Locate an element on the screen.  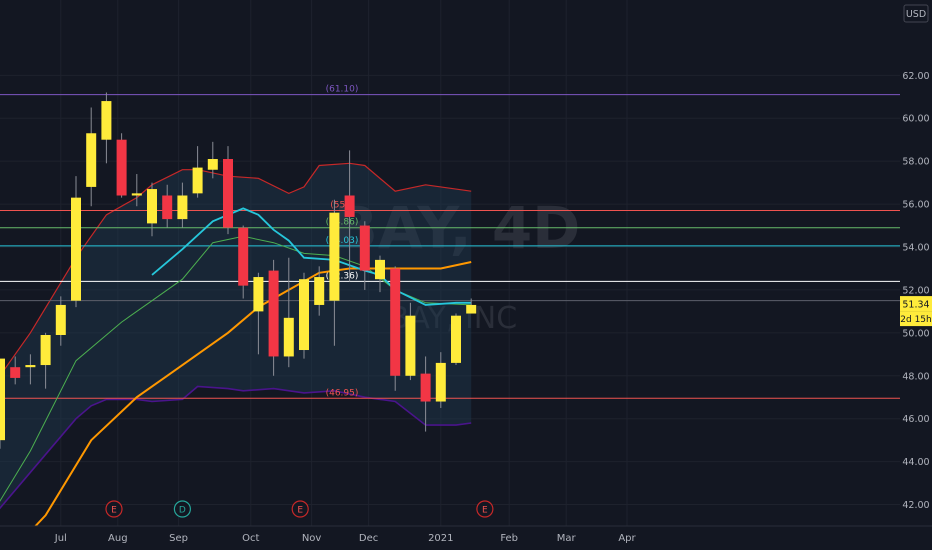
event-marker-3: E is located at coordinates (485, 509).